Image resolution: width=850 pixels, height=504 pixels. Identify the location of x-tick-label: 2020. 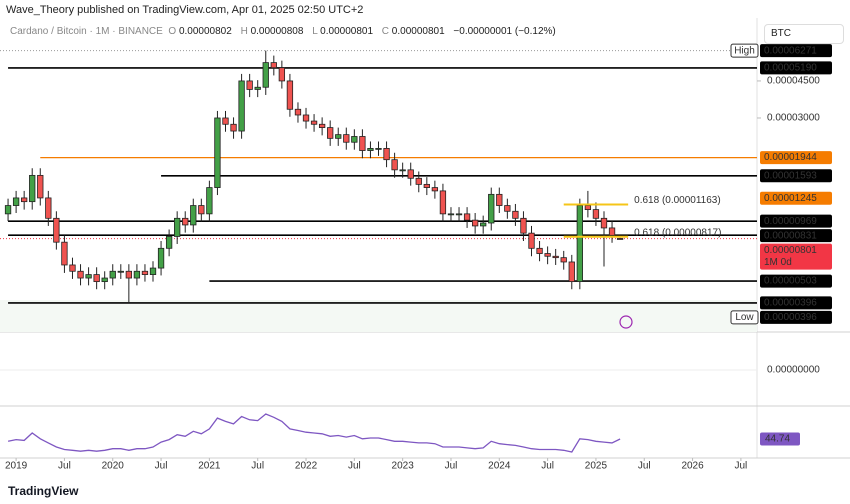
(113, 466).